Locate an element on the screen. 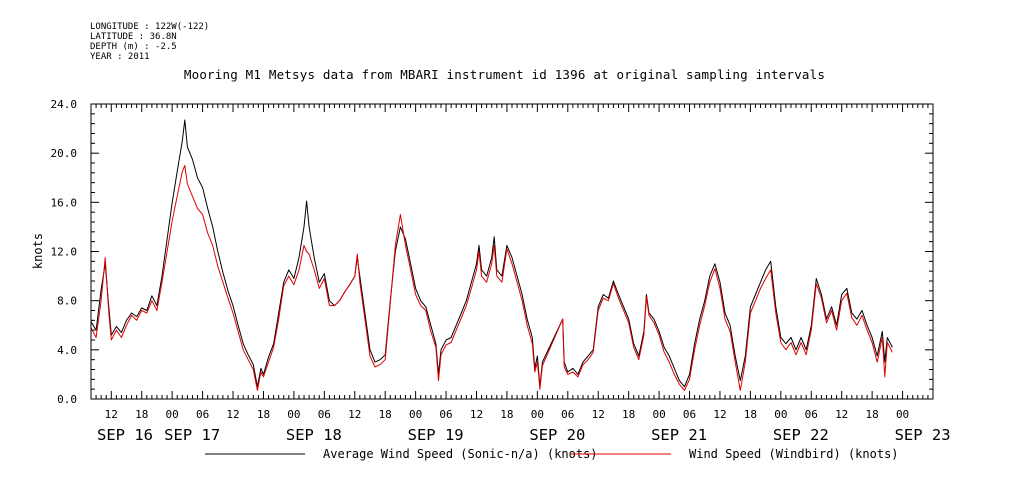 The width and height of the screenshot is (1009, 504). year-text: YEAR : 2011 is located at coordinates (120, 57).